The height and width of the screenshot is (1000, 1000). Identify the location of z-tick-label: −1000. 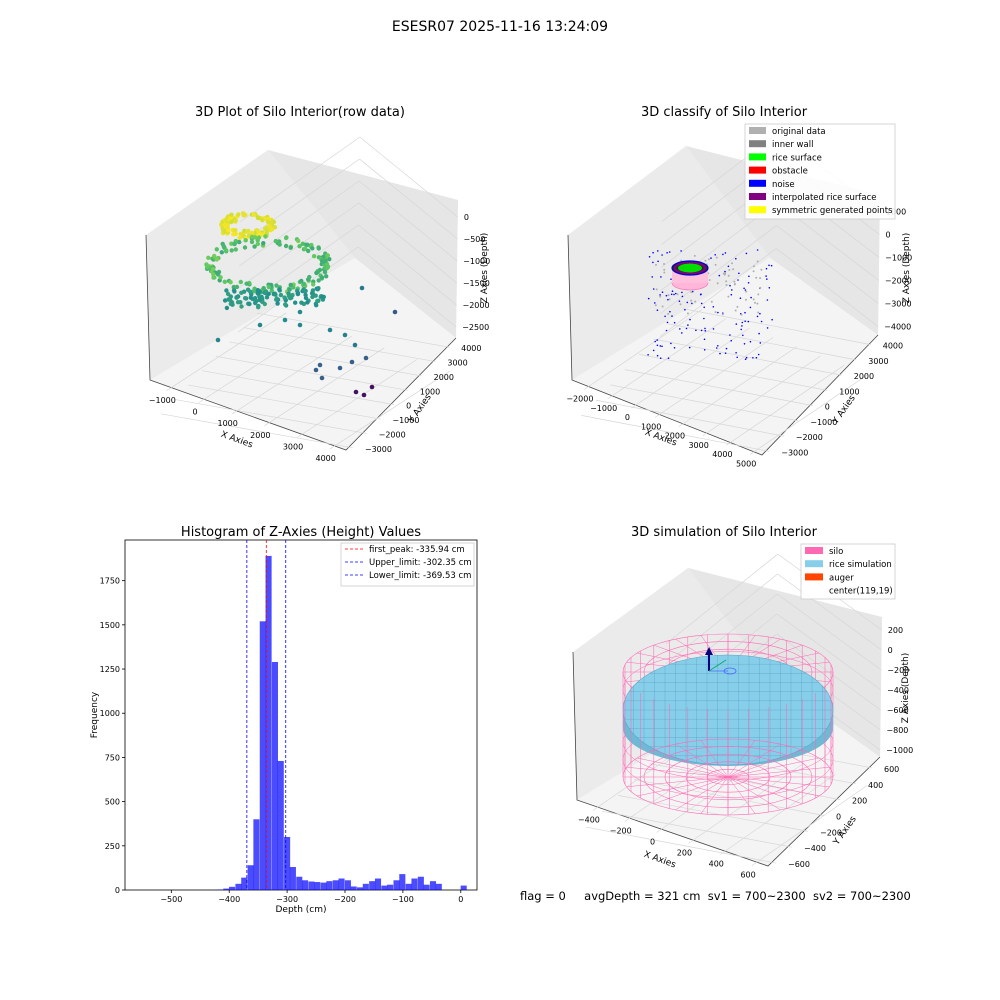
(898, 258).